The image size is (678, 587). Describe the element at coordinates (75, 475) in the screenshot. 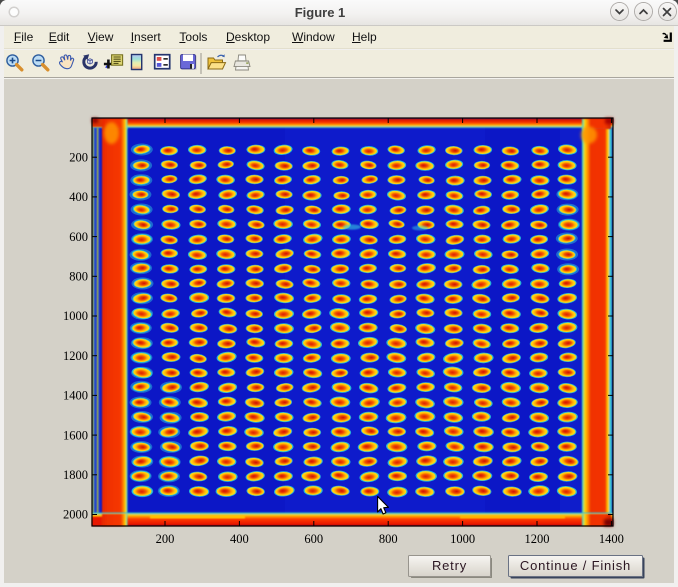

I see `svg-text: 1800` at that location.